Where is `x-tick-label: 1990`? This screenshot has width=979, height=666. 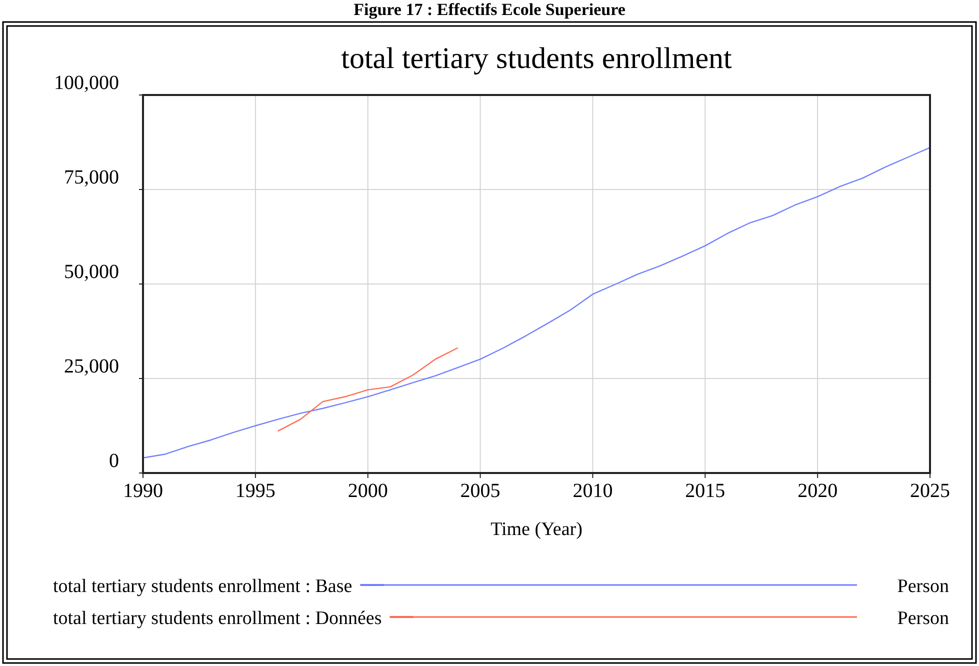 x-tick-label: 1990 is located at coordinates (143, 491).